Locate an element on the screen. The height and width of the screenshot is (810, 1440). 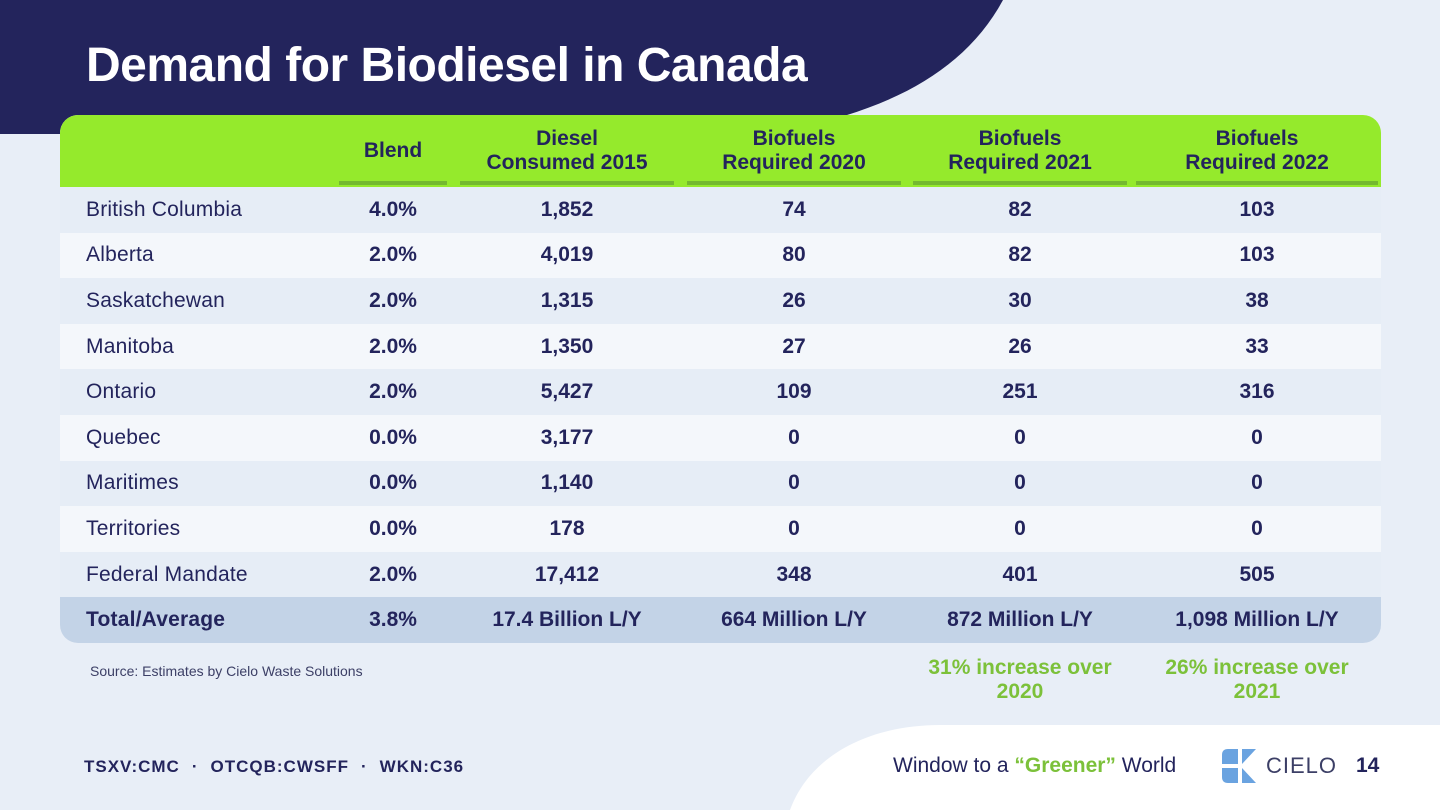
region-name-cell: British Columbia is located at coordinates (164, 209).